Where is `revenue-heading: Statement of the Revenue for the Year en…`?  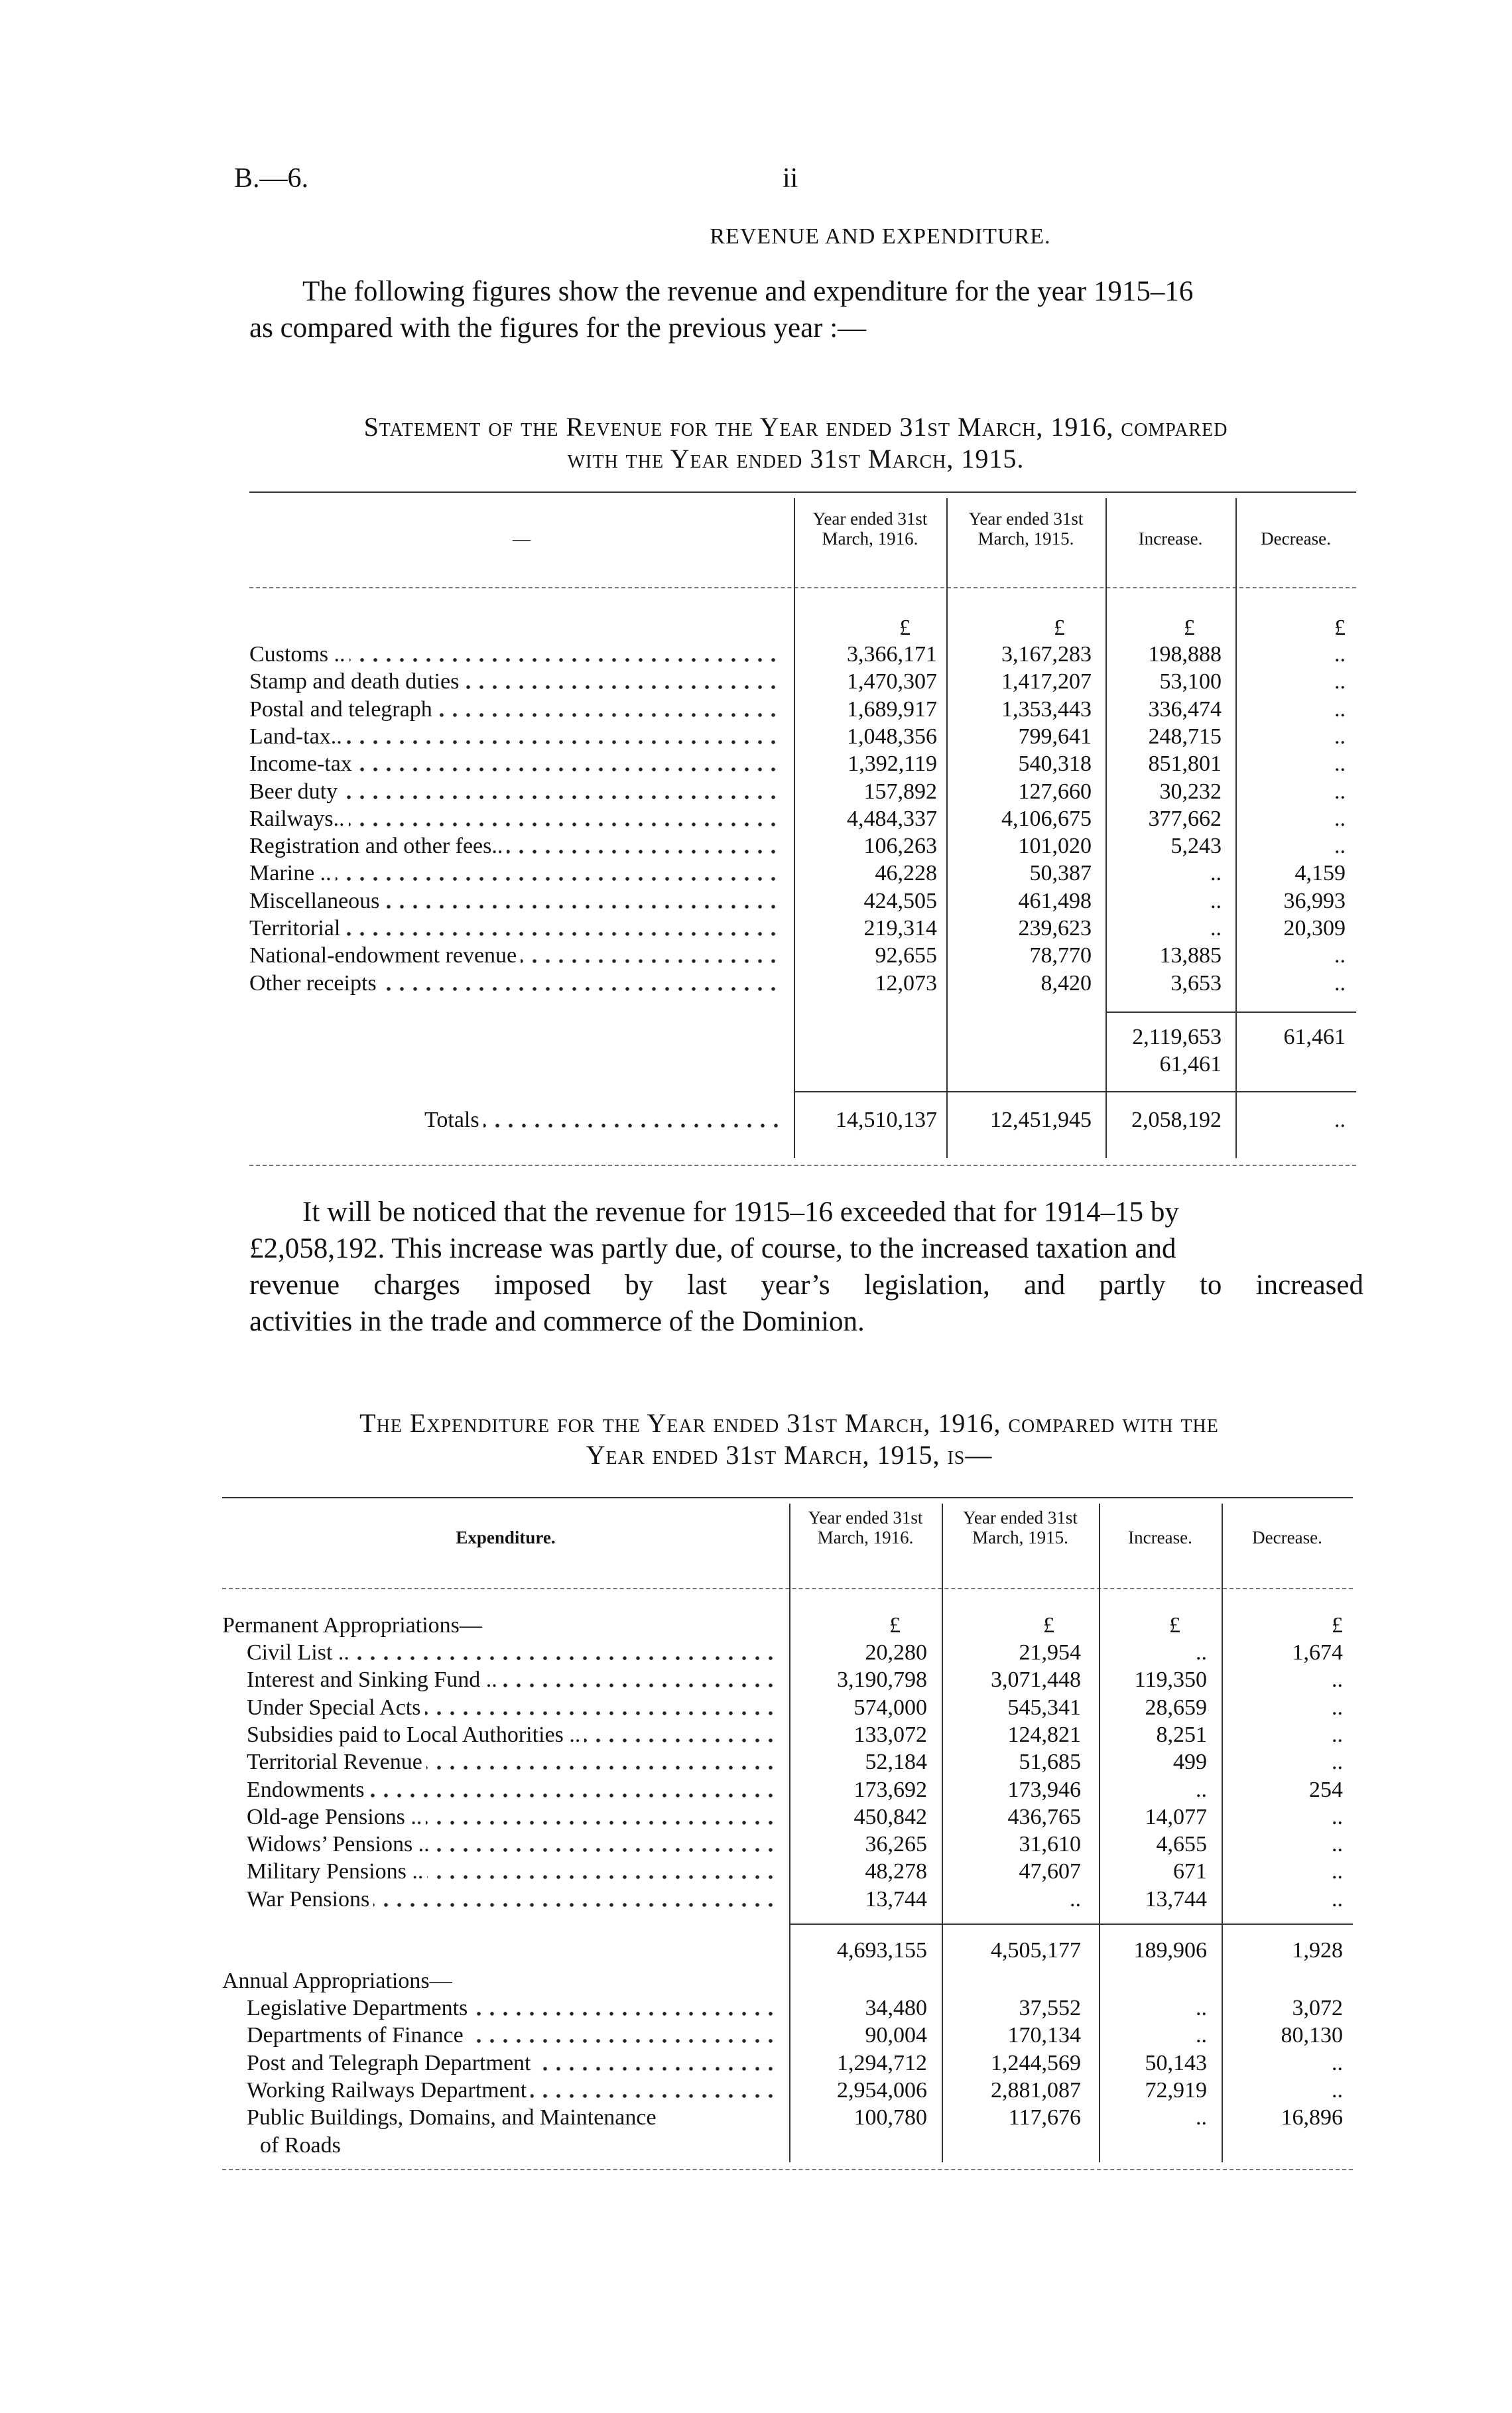 revenue-heading: Statement of the Revenue for the Year en… is located at coordinates (795, 443).